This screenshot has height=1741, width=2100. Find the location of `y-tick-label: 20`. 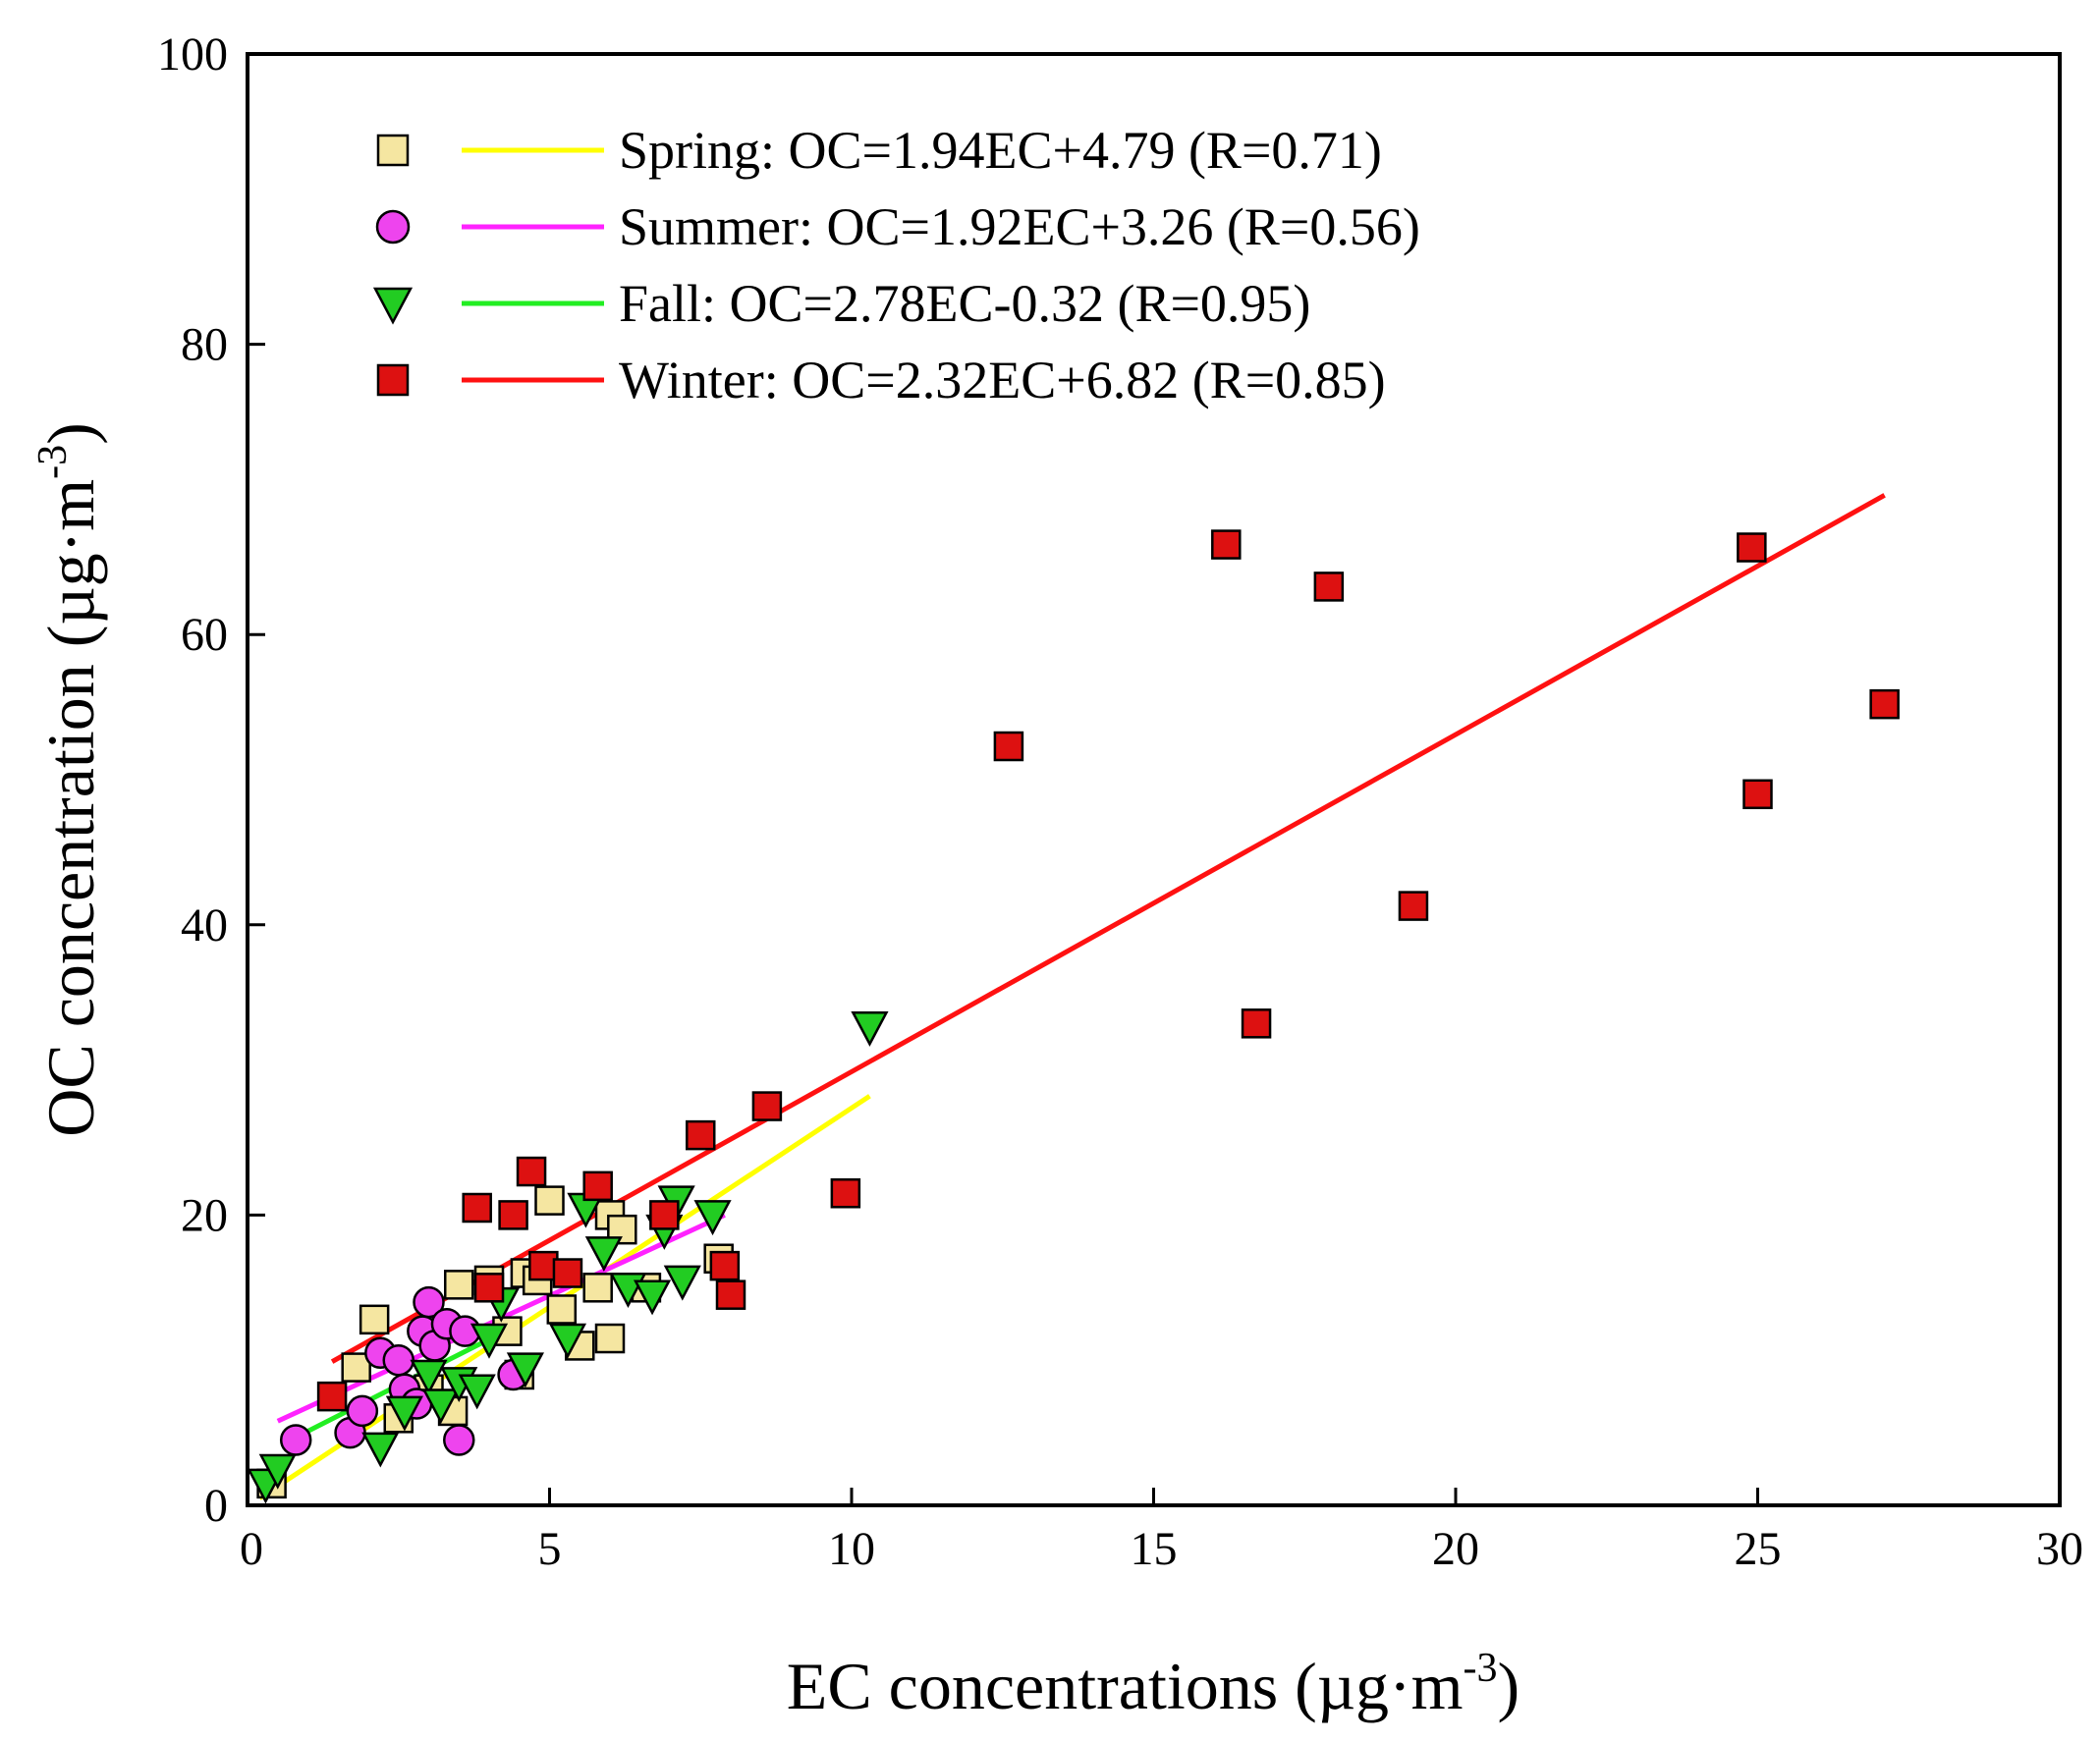

y-tick-label: 20 is located at coordinates (204, 1215).